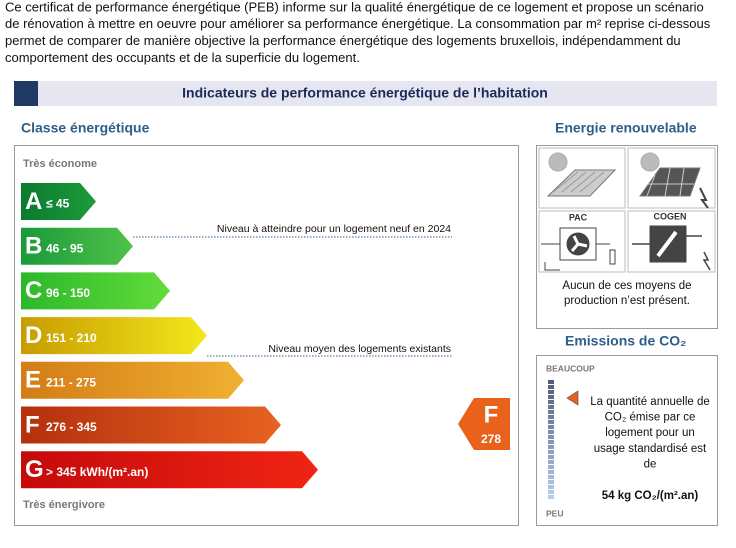 The height and width of the screenshot is (548, 736). What do you see at coordinates (578, 217) in the screenshot?
I see `icon-label: PAC` at bounding box center [578, 217].